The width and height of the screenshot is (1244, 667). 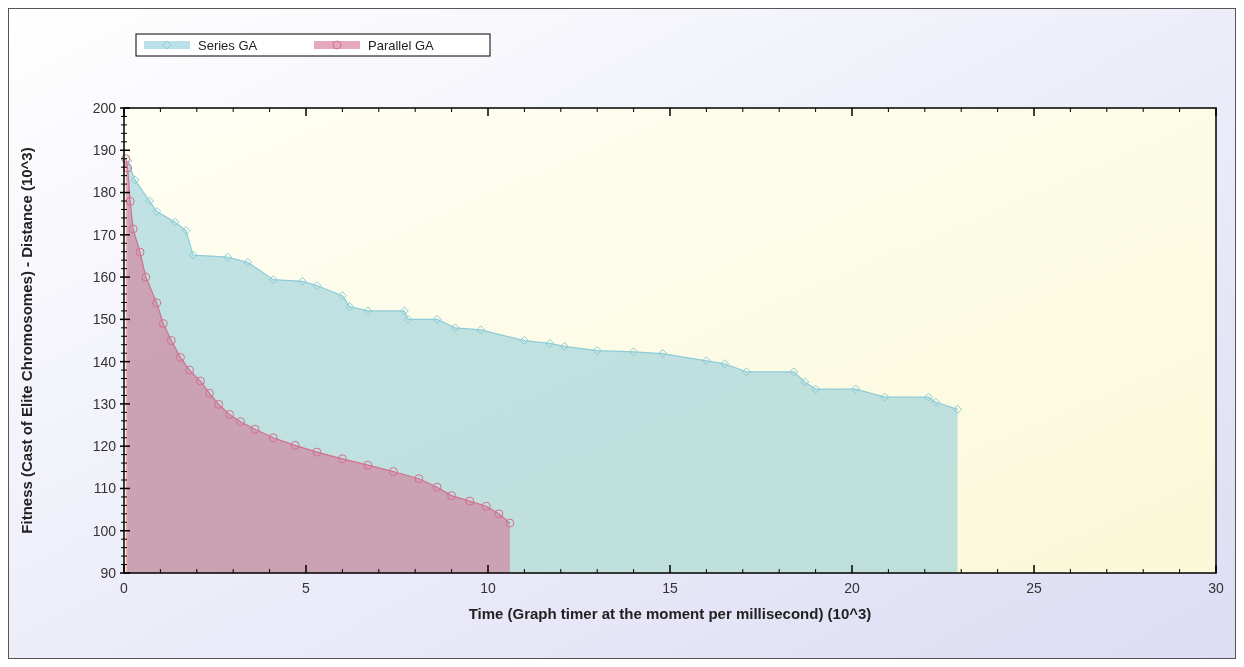 I want to click on x-axis-title: Time (Graph timer at the moment per millisecond) (10^3), so click(x=670, y=613).